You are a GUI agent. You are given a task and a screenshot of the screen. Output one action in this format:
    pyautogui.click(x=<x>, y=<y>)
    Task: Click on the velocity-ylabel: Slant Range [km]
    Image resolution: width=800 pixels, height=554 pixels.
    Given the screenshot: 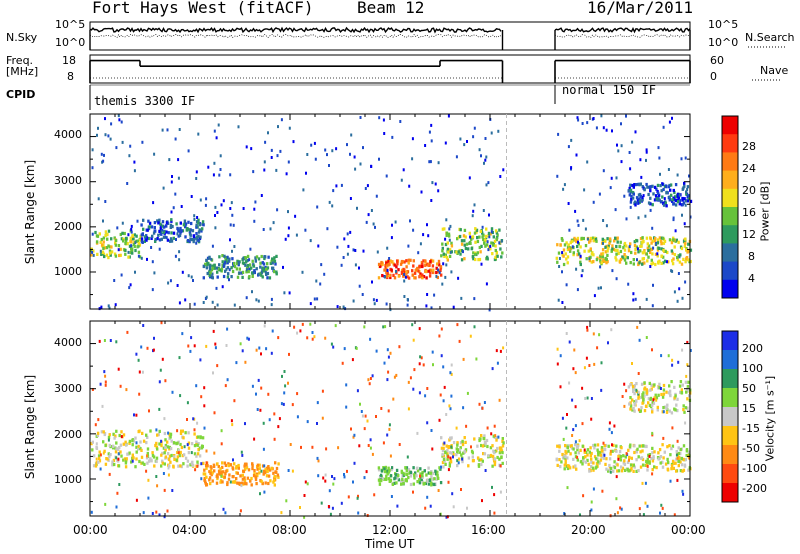 What is the action you would take?
    pyautogui.click(x=30, y=427)
    